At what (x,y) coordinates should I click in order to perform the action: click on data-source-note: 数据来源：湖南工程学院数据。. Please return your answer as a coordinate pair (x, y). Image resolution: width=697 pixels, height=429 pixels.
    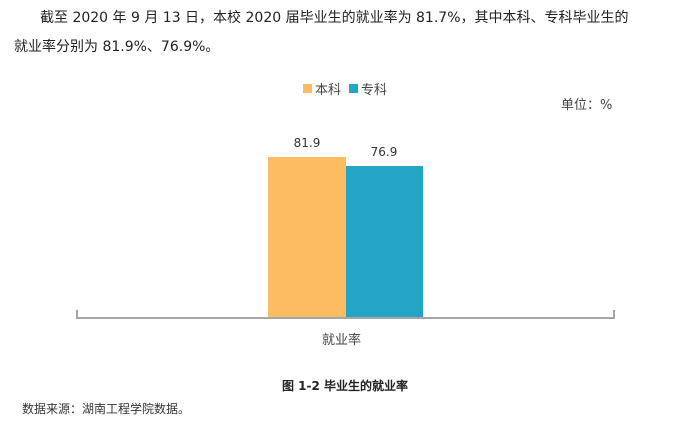
    Looking at the image, I should click on (106, 409).